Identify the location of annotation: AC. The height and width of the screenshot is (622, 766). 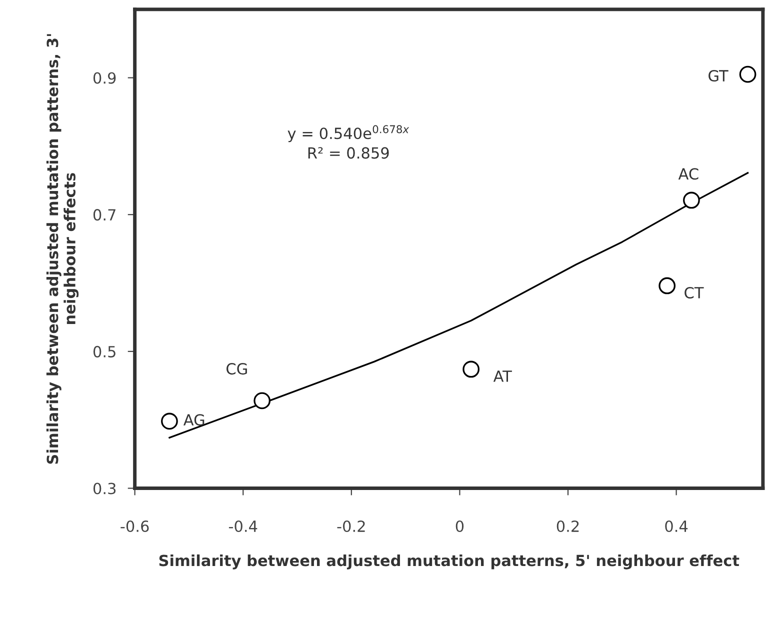
(688, 174).